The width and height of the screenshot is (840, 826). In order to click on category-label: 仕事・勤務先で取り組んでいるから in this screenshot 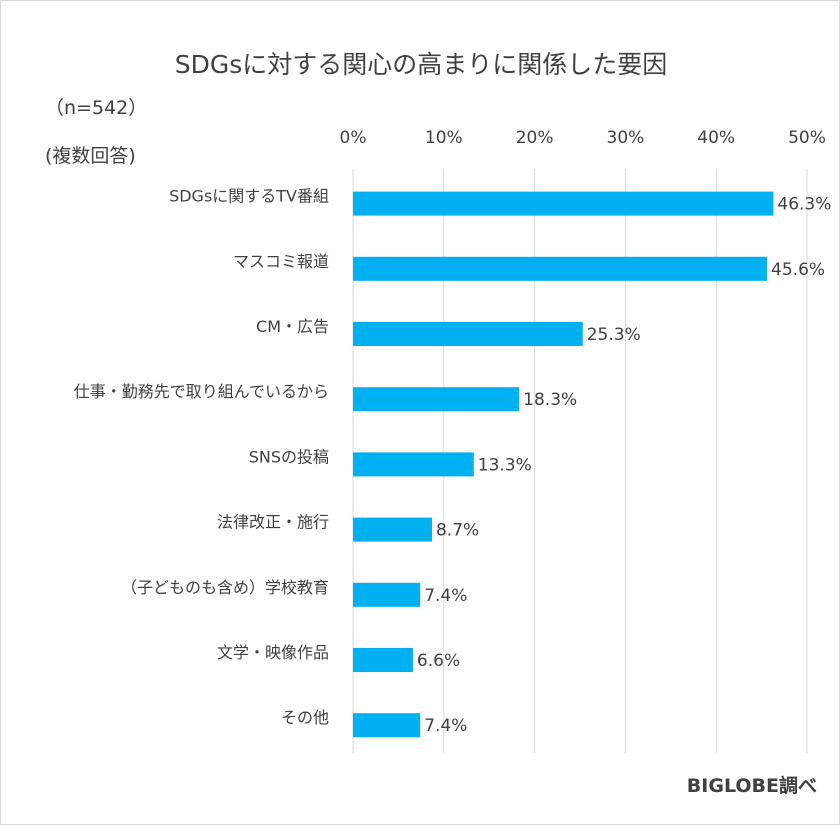, I will do `click(201, 391)`.